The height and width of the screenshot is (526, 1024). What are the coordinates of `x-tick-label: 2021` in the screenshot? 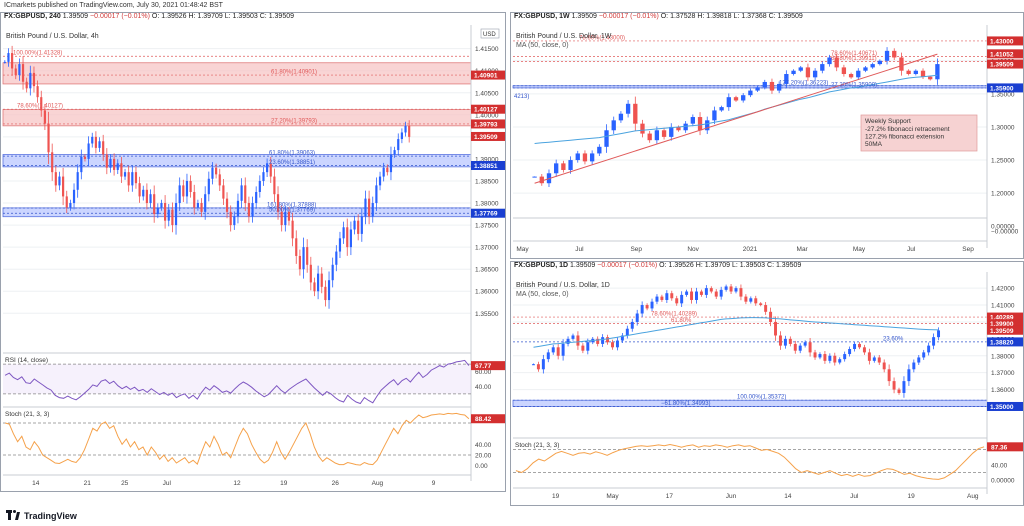 It's located at (750, 249).